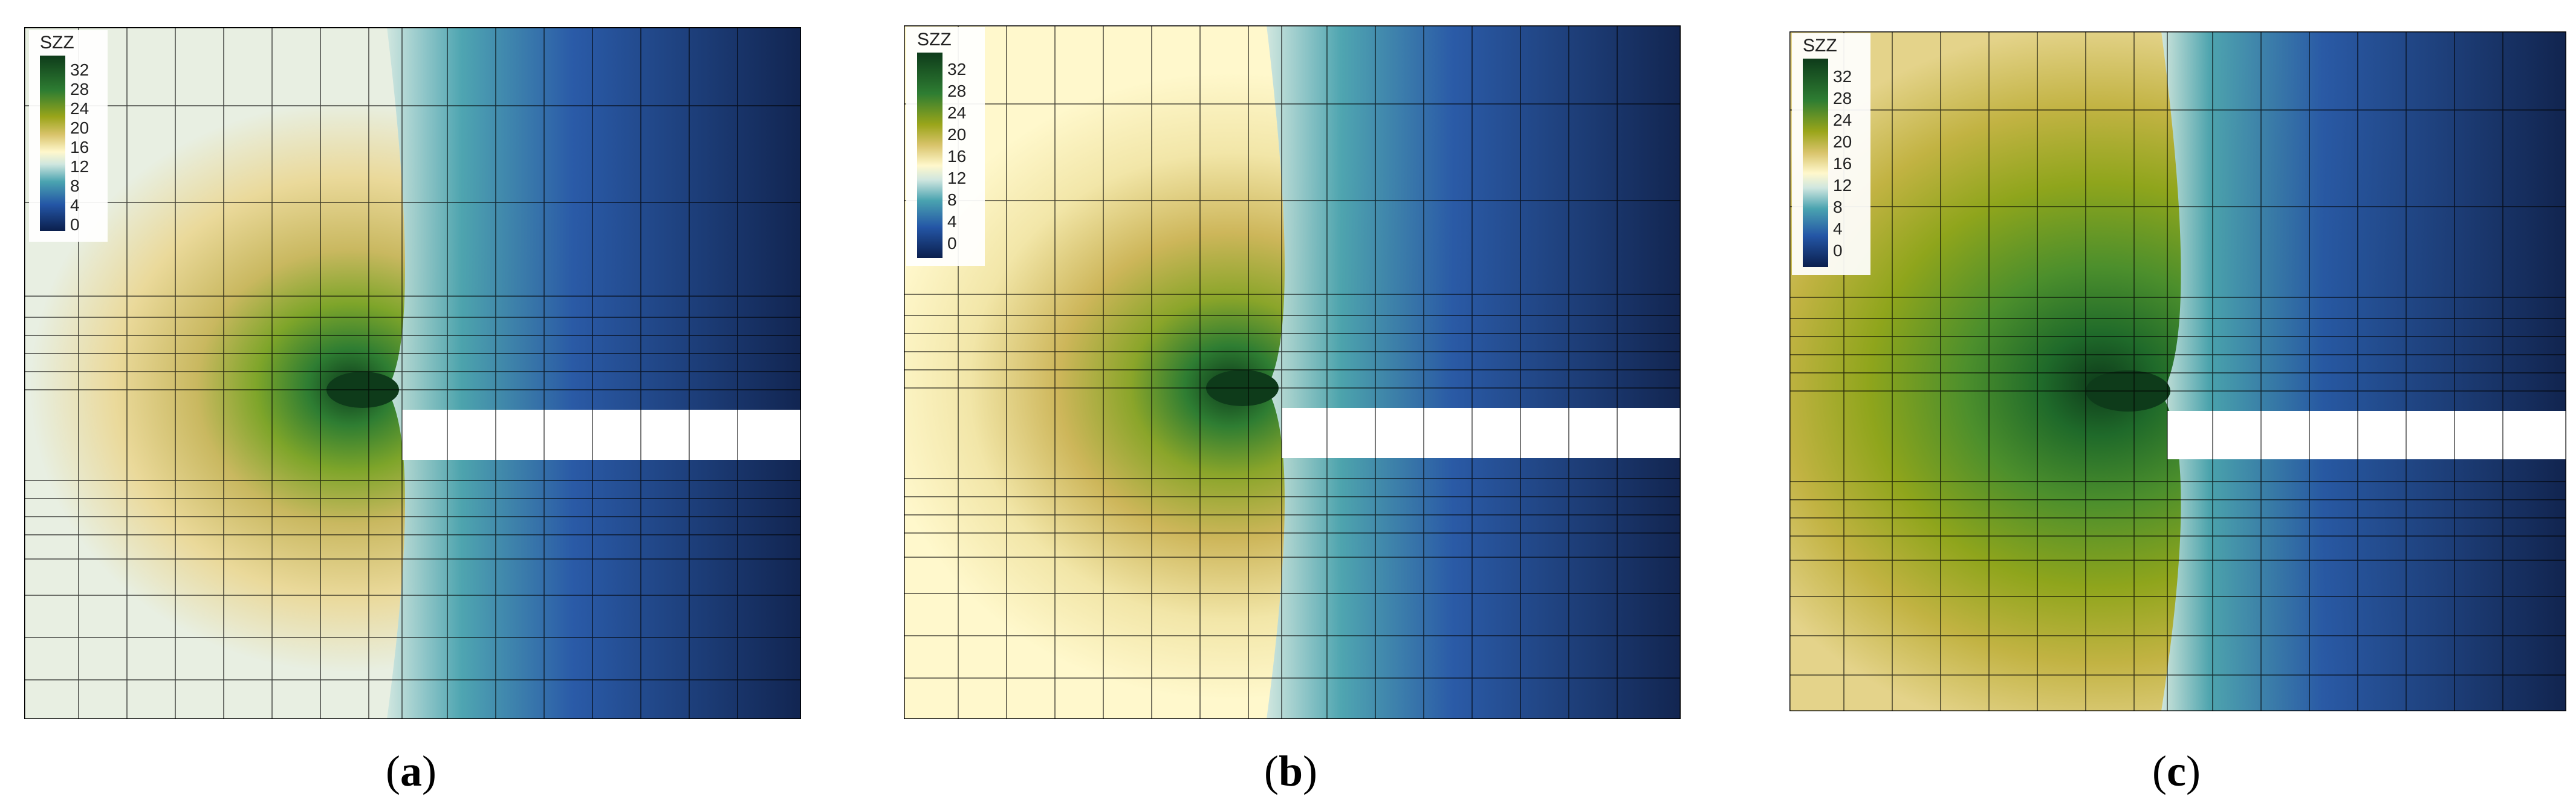 This screenshot has height=811, width=2576. Describe the element at coordinates (2177, 771) in the screenshot. I see `panel-caption-c: (c)` at that location.